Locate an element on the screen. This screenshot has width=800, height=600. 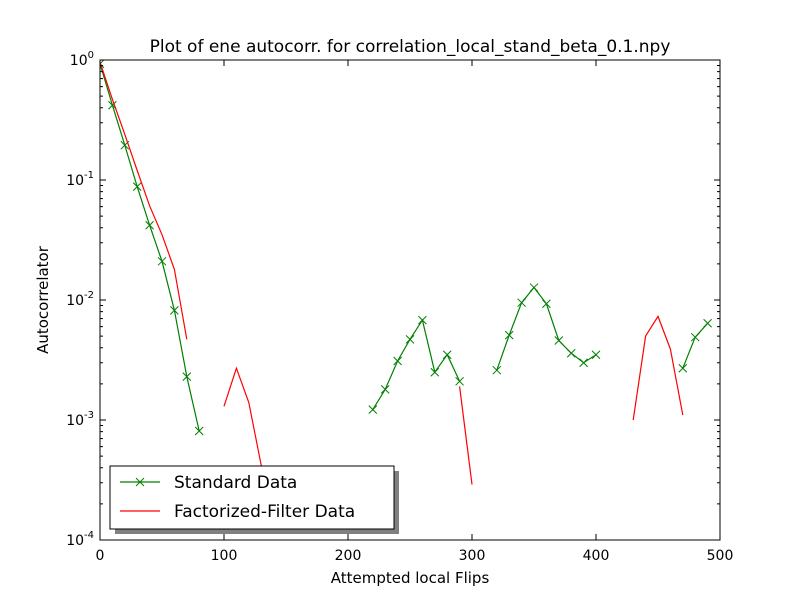
y-tick-label: 10⁻¹ is located at coordinates (80, 179).